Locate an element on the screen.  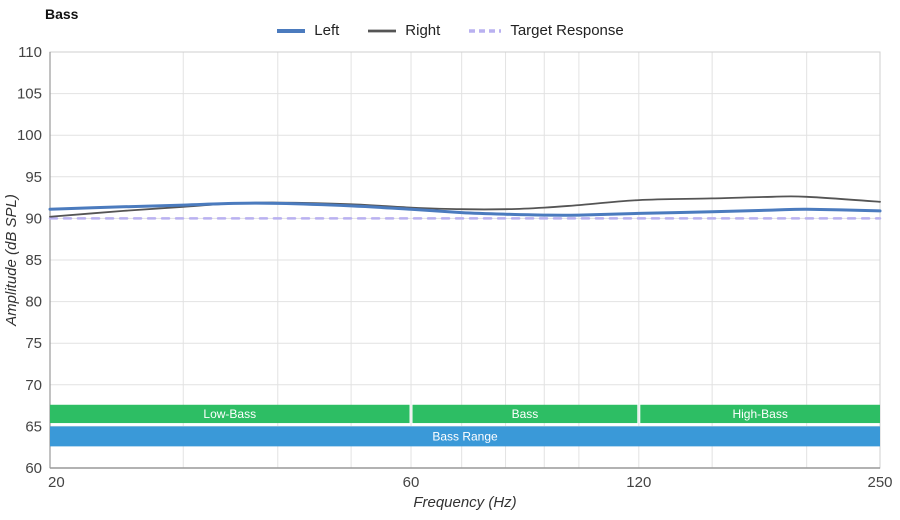
band-bass is located at coordinates (525, 414).